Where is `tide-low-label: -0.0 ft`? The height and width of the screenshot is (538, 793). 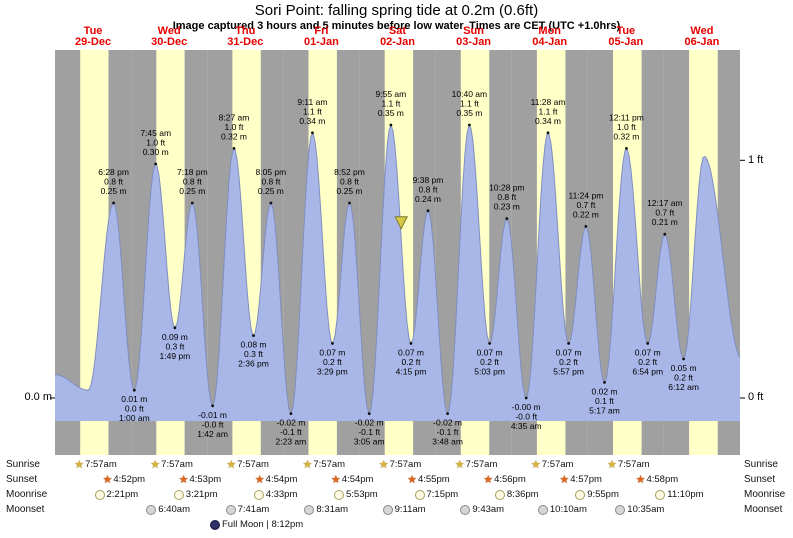 tide-low-label: -0.0 ft is located at coordinates (526, 417).